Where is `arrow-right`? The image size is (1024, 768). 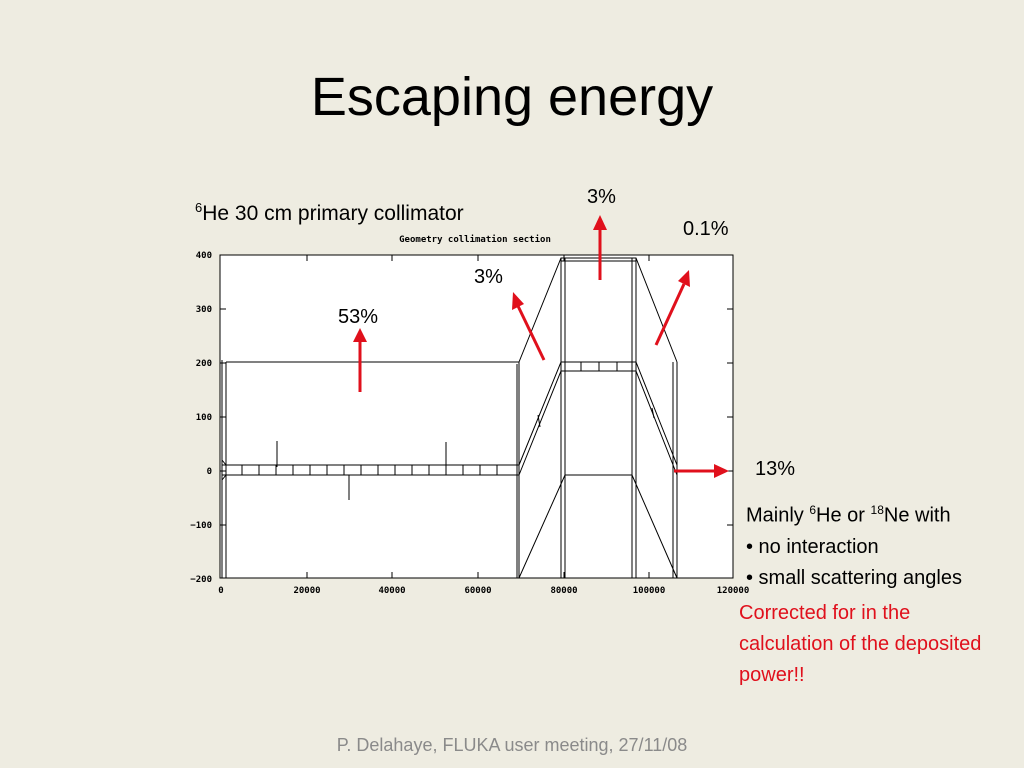 arrow-right is located at coordinates (701, 471).